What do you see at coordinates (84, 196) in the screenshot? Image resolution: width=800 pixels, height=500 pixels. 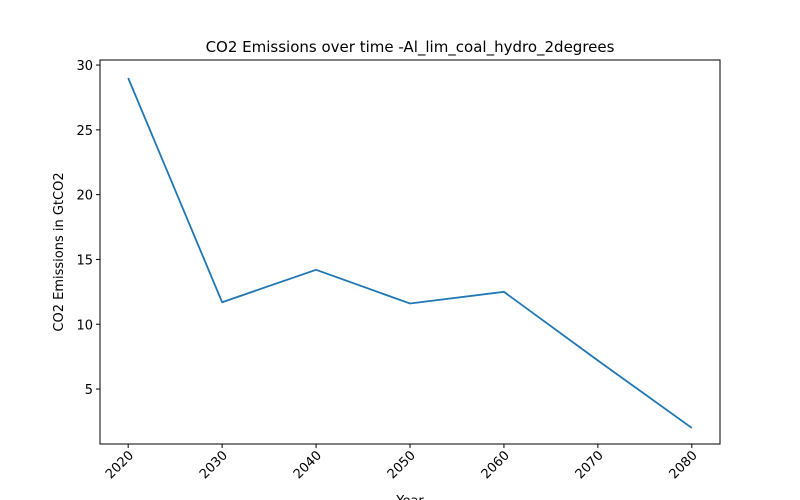 I see `y-tick-label: 20` at bounding box center [84, 196].